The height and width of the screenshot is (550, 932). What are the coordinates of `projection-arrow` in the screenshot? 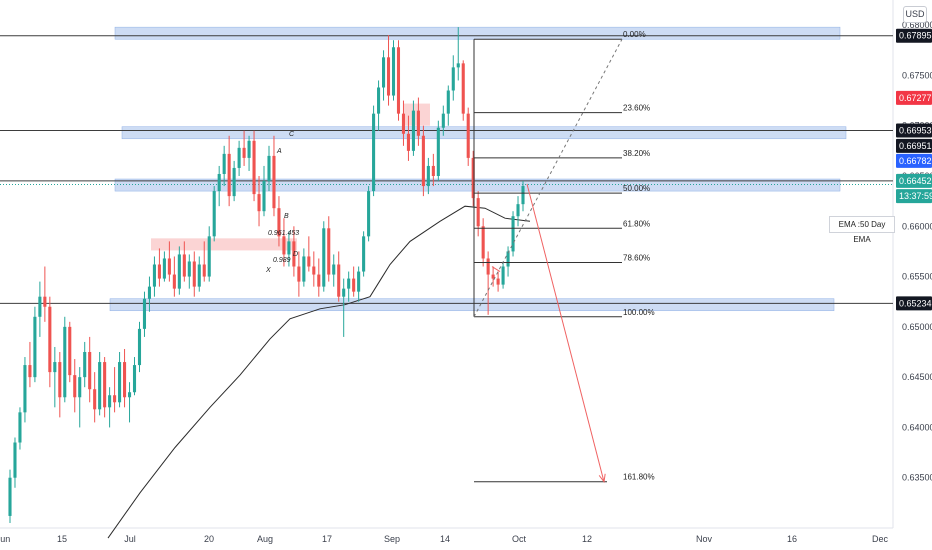 It's located at (548, 333).